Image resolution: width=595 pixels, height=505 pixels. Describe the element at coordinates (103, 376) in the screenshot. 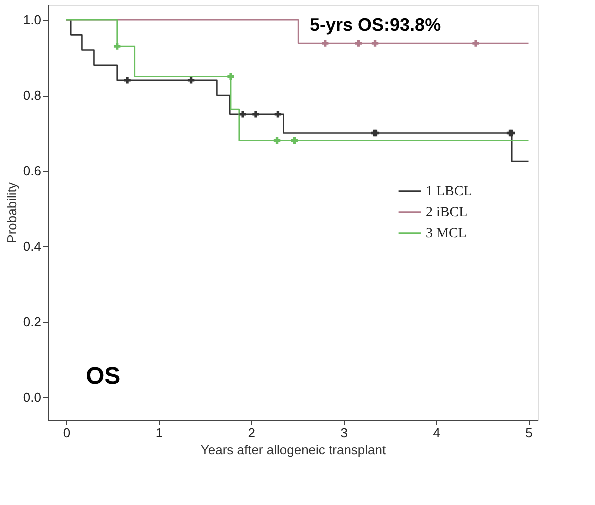

I see `annotation: OS` at that location.